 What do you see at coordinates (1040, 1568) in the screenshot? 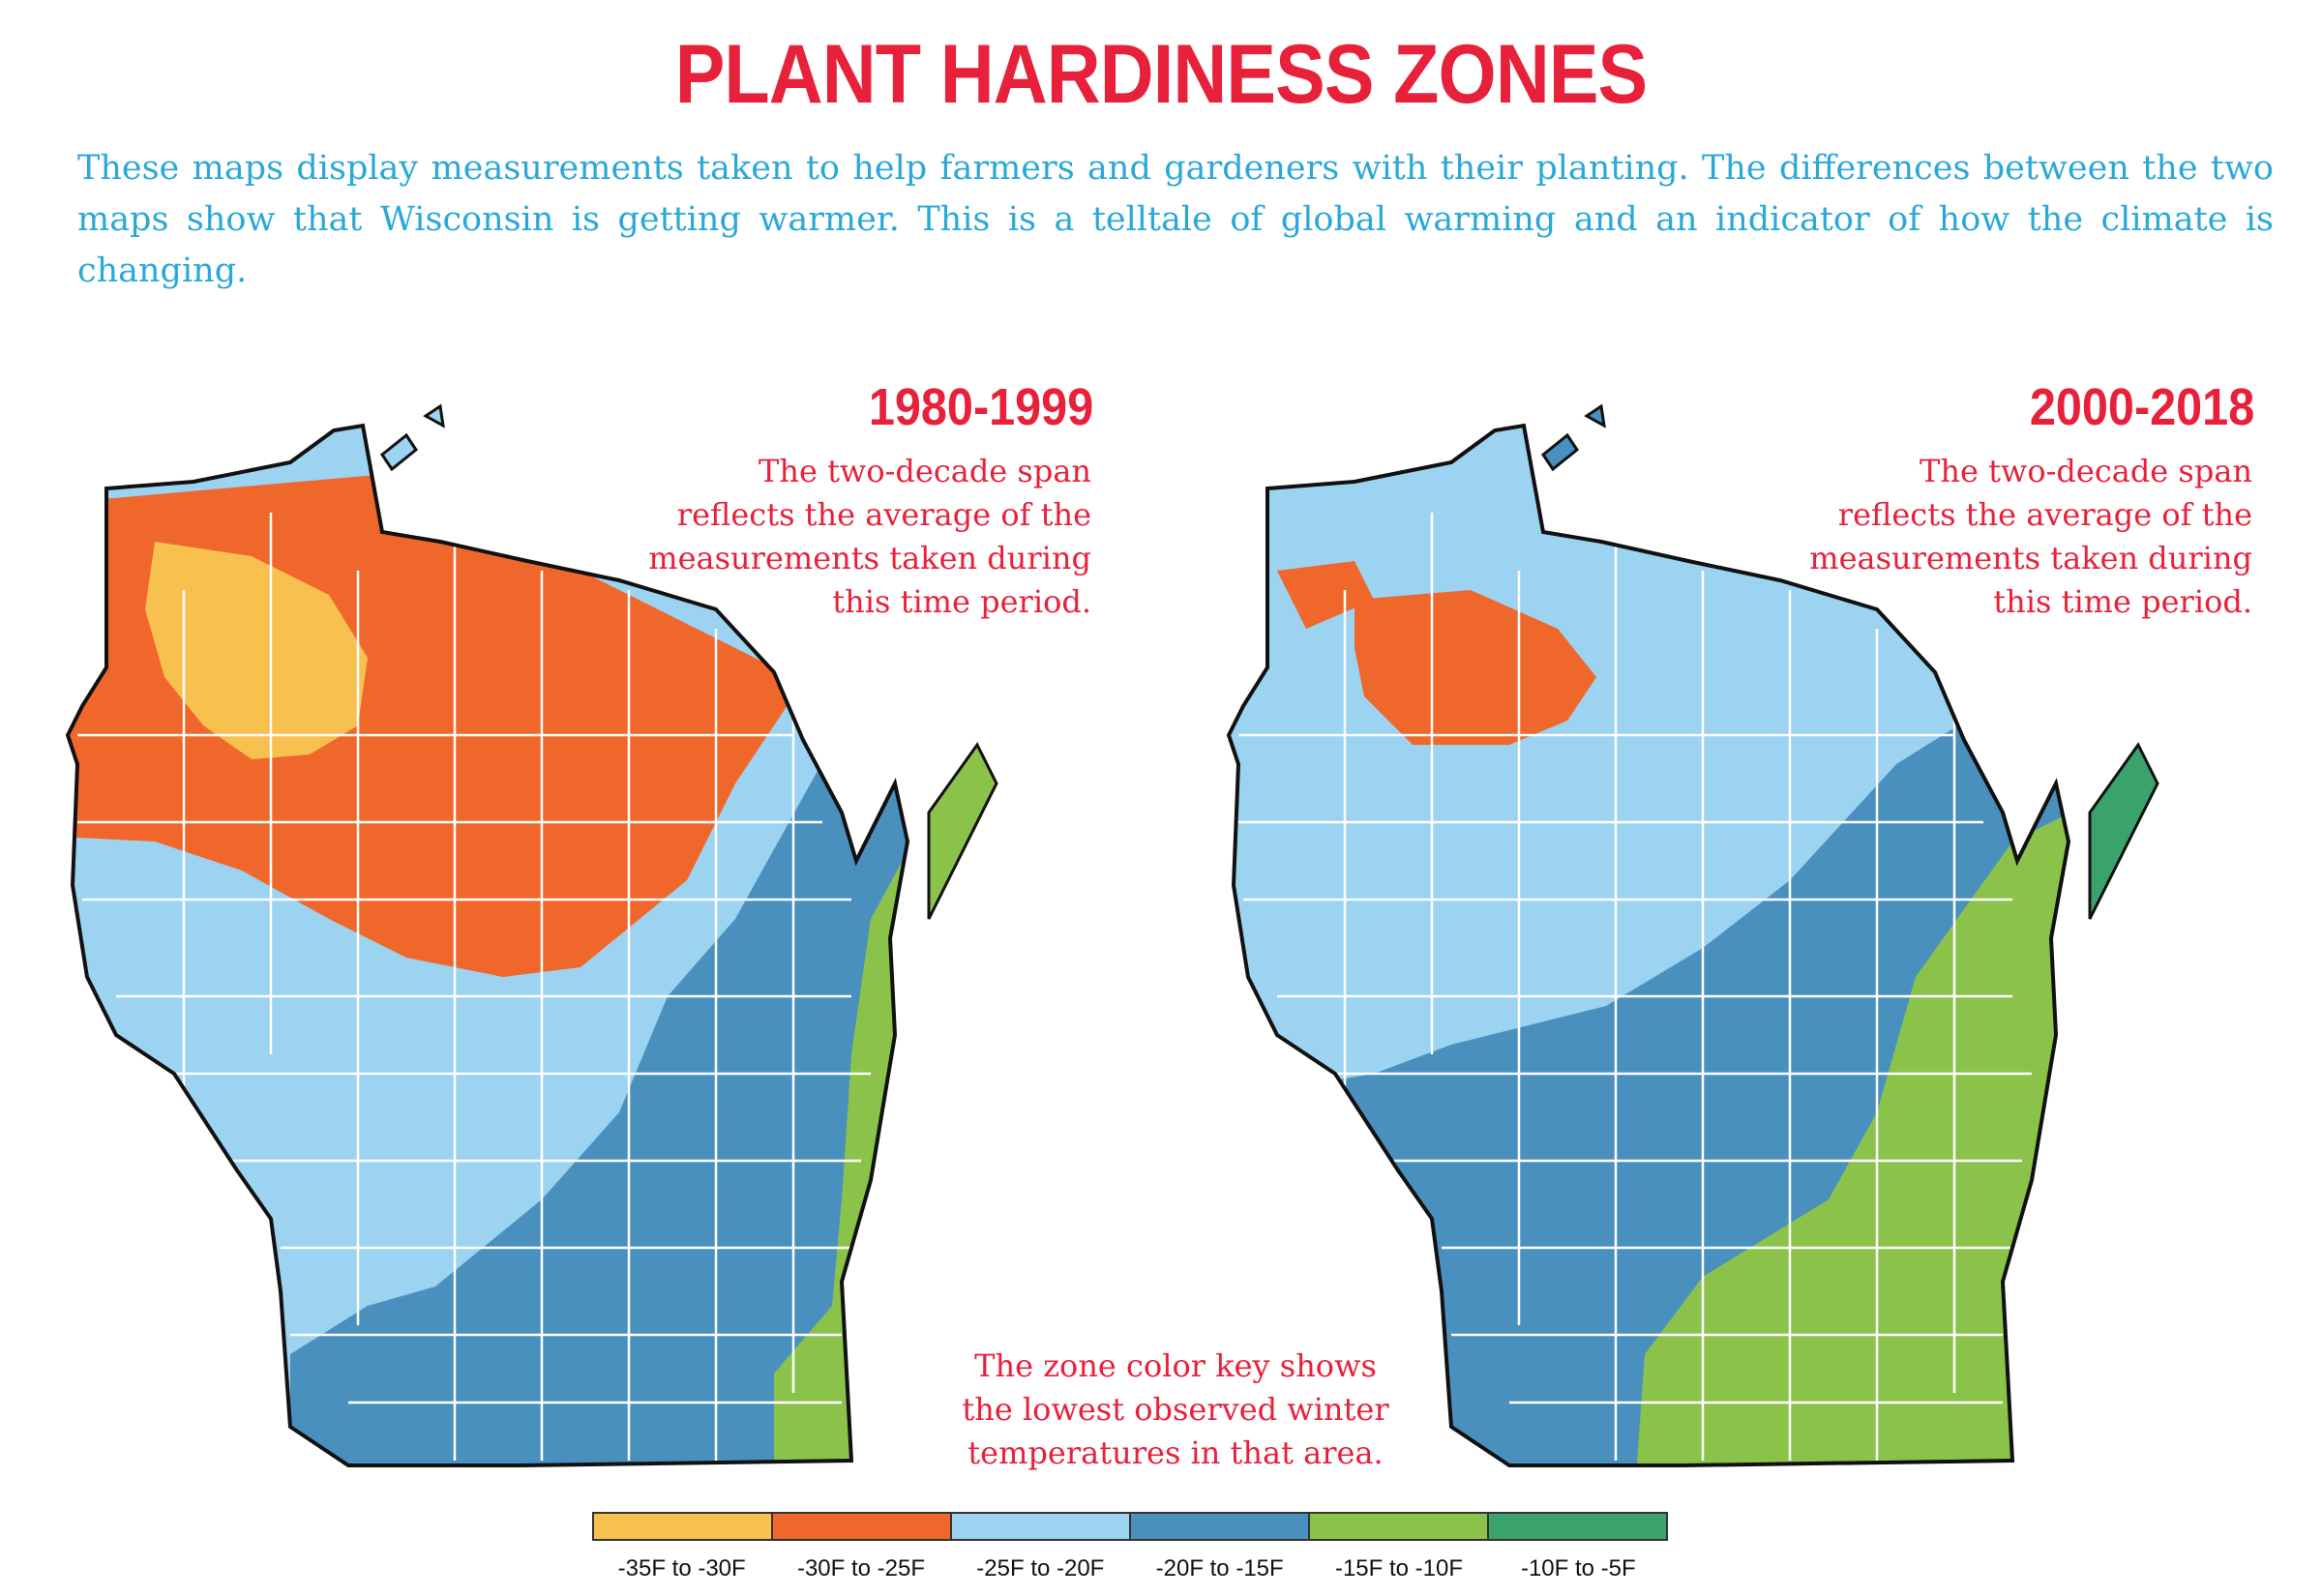
I see `legend-label: -25F to -20F` at bounding box center [1040, 1568].